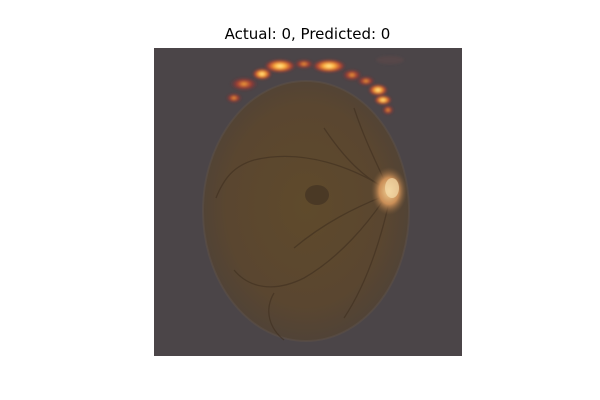 The height and width of the screenshot is (400, 600). What do you see at coordinates (315, 85) in the screenshot?
I see `attention-heatmap` at bounding box center [315, 85].